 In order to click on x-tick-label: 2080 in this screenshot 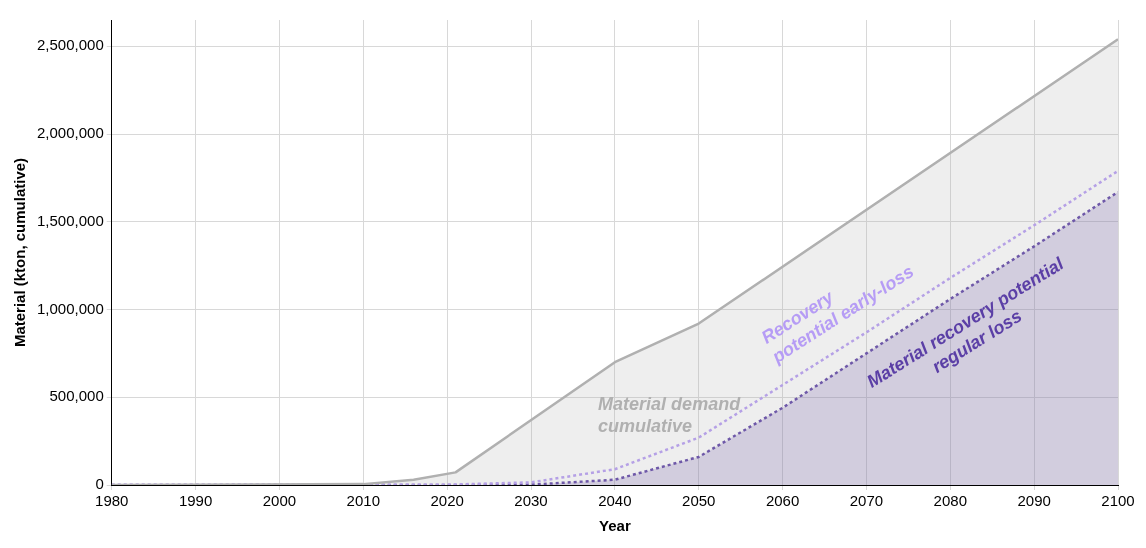, I will do `click(950, 501)`.